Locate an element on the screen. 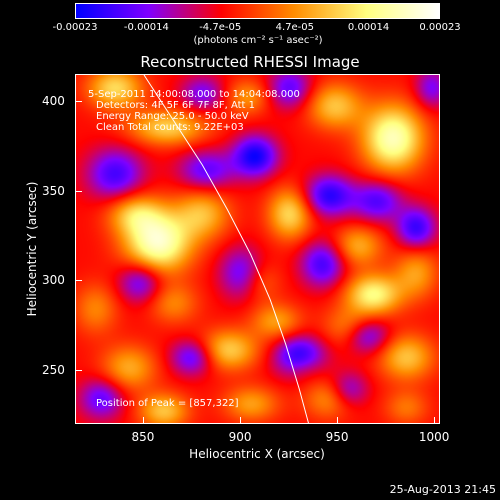 The width and height of the screenshot is (500, 500). colorbar-tick-label: -4.7e-05 is located at coordinates (220, 27).